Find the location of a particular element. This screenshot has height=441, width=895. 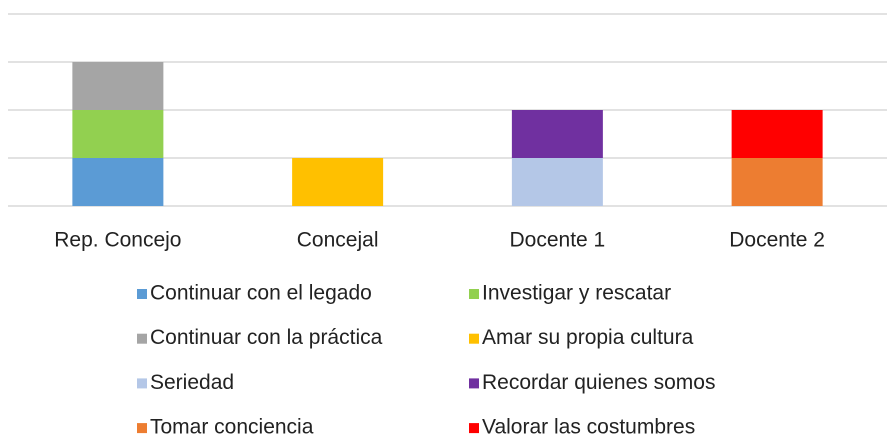

legend-label: Tomar conciencia is located at coordinates (232, 427).